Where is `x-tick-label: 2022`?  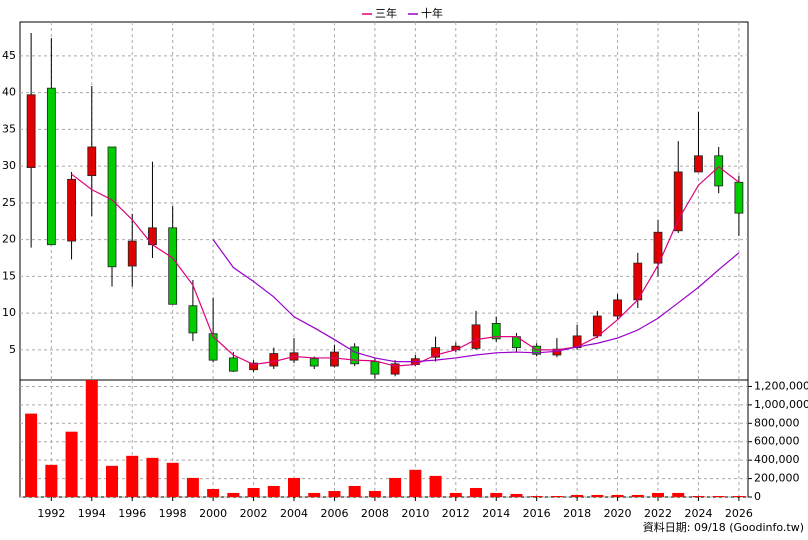
x-tick-label: 2022 is located at coordinates (658, 513).